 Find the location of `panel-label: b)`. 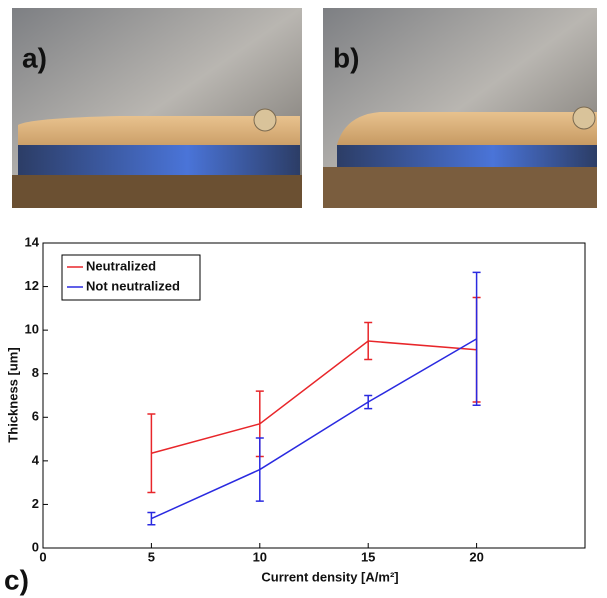

panel-label: b) is located at coordinates (346, 57).